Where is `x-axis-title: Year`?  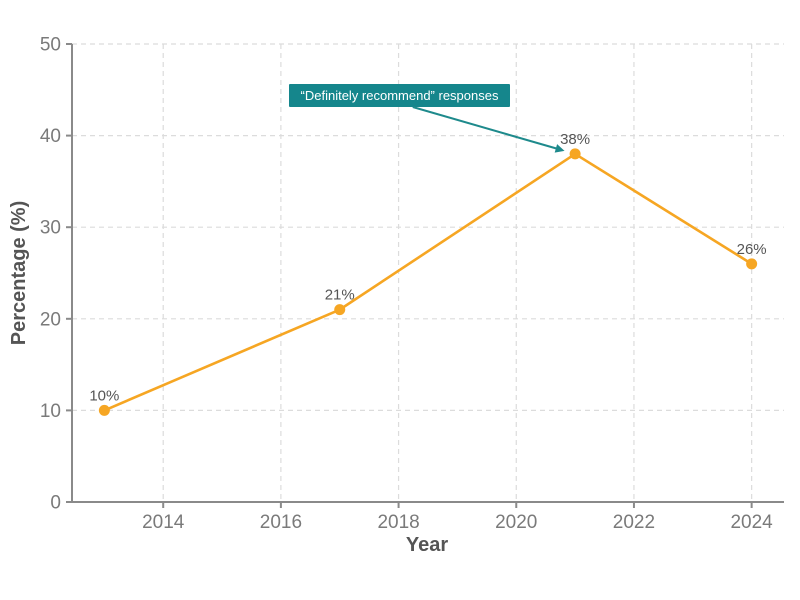
x-axis-title: Year is located at coordinates (427, 545).